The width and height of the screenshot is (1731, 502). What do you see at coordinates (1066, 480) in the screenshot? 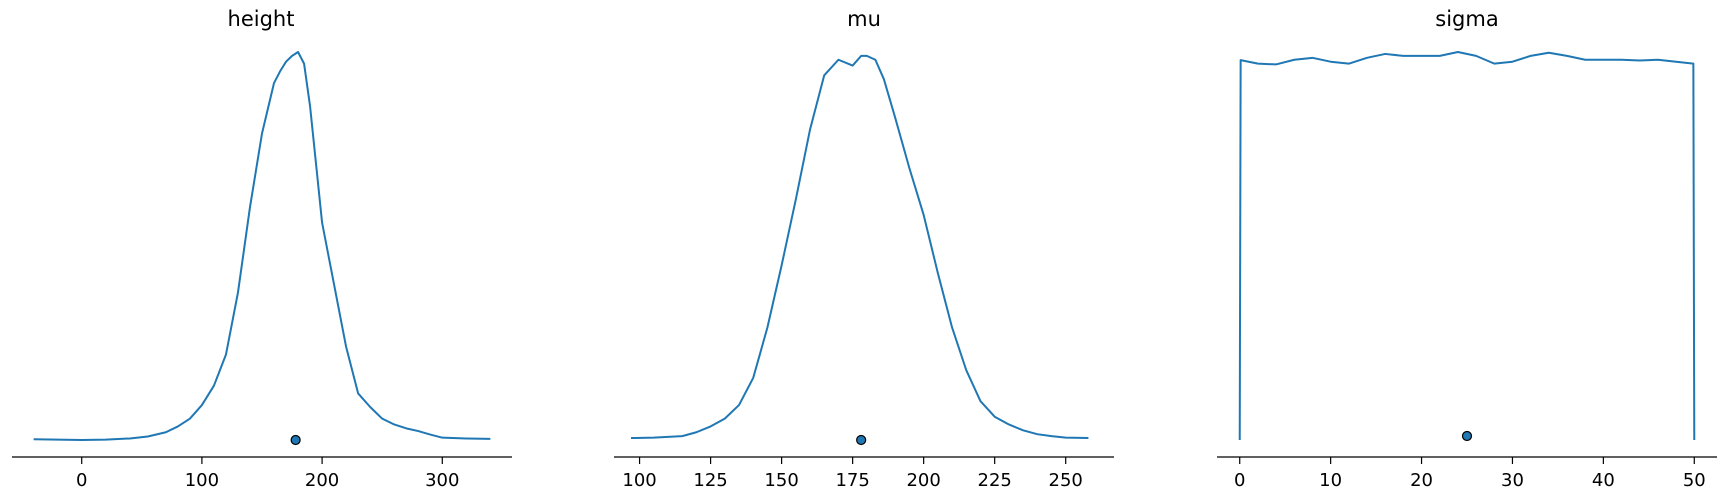
I see `x-tick-label: 250` at bounding box center [1066, 480].